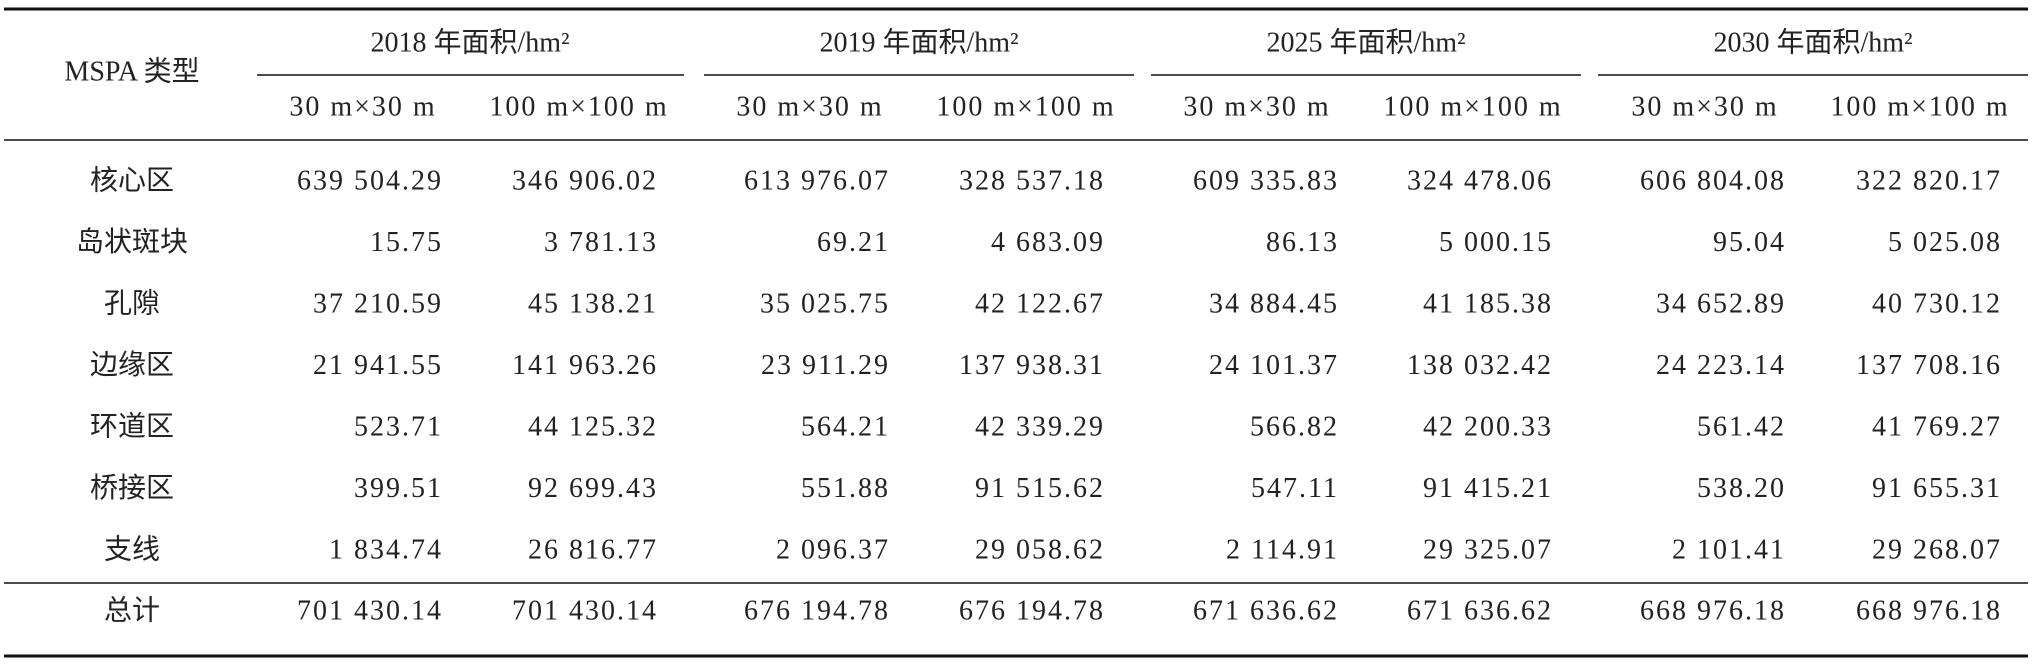  What do you see at coordinates (1302, 242) in the screenshot?
I see `cell: 86.13` at bounding box center [1302, 242].